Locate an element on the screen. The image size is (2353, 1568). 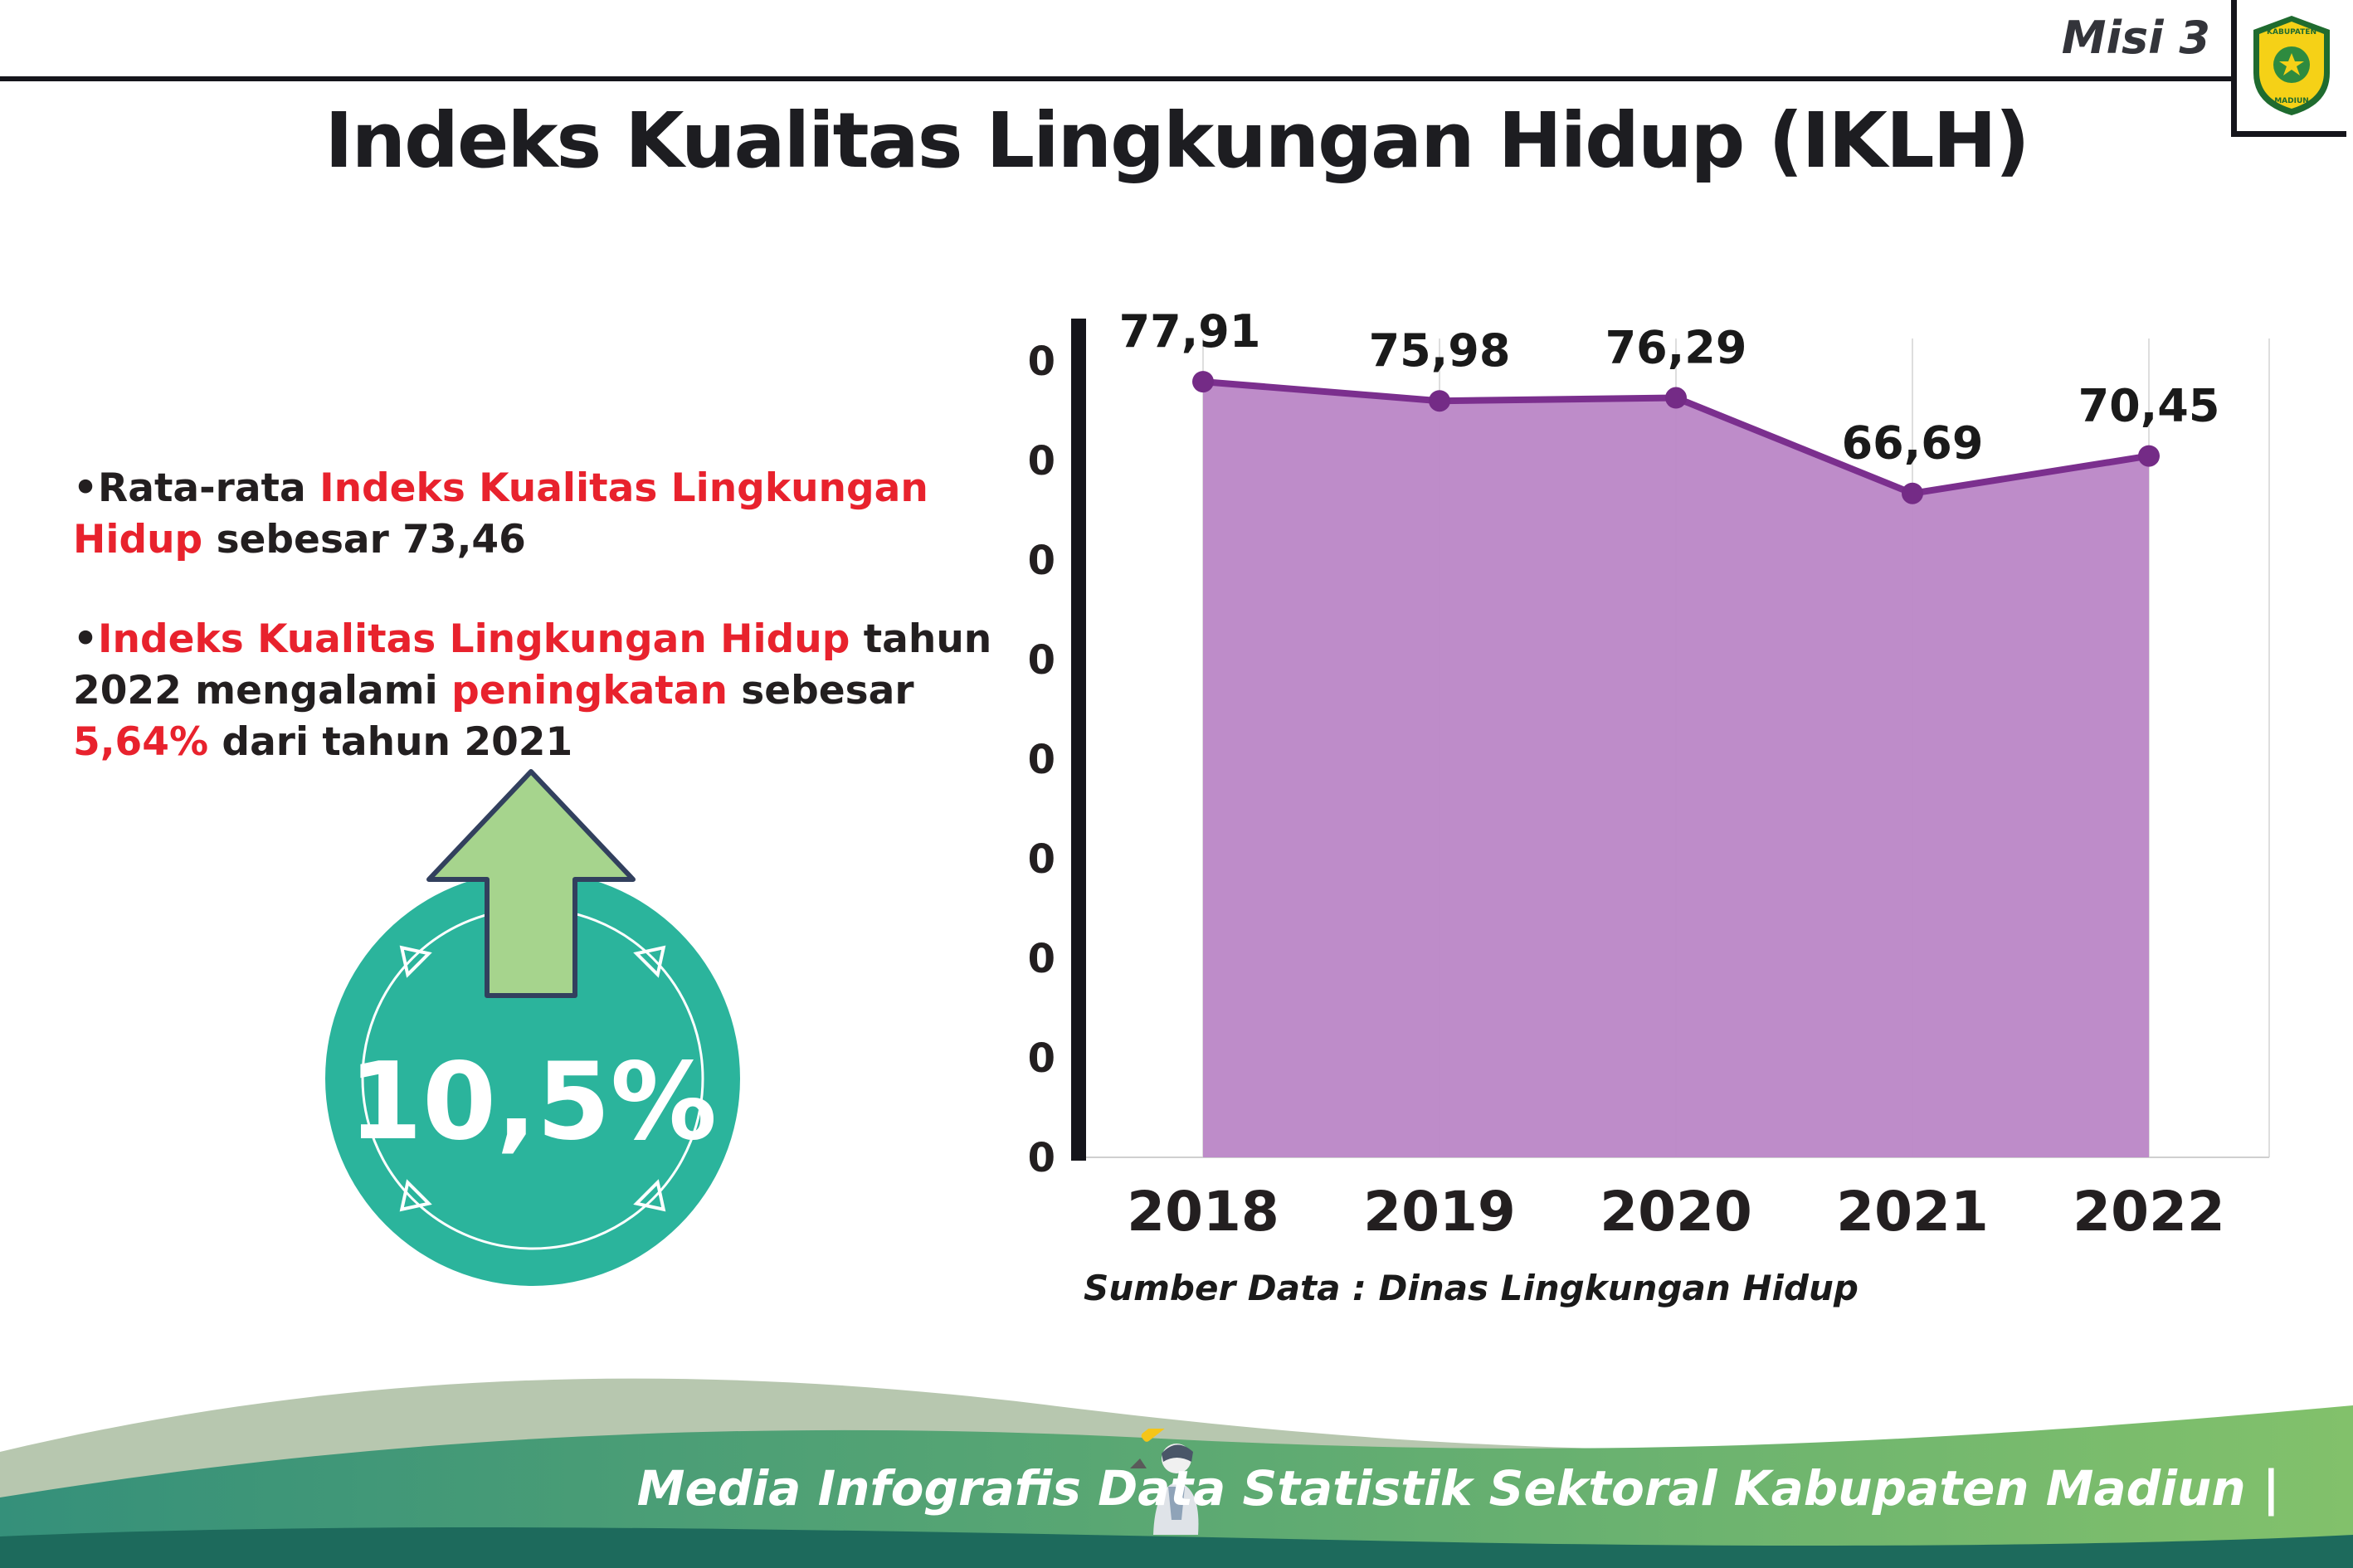
mascot-icon is located at coordinates (1164, 1482).